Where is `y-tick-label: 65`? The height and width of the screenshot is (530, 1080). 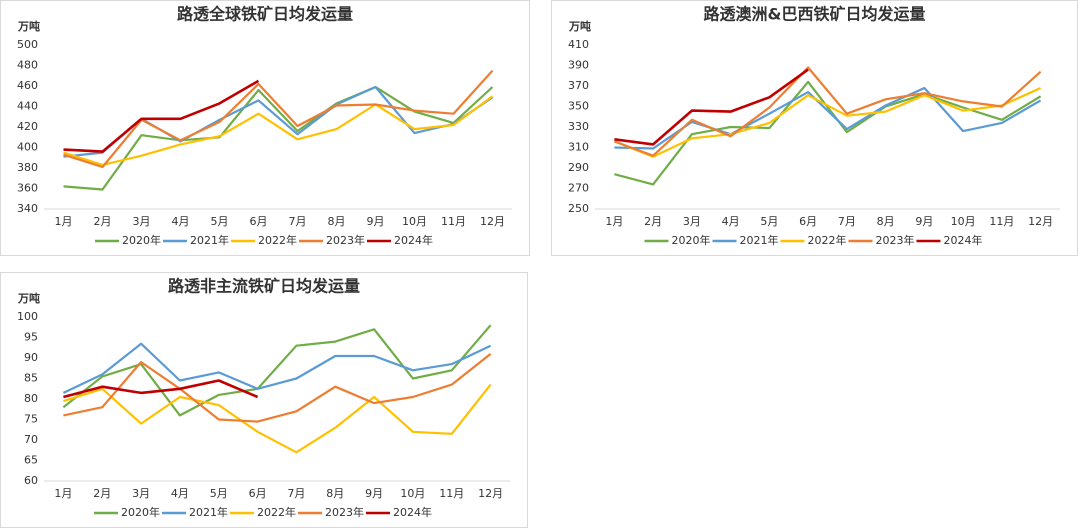 y-tick-label: 65 is located at coordinates (31, 460).